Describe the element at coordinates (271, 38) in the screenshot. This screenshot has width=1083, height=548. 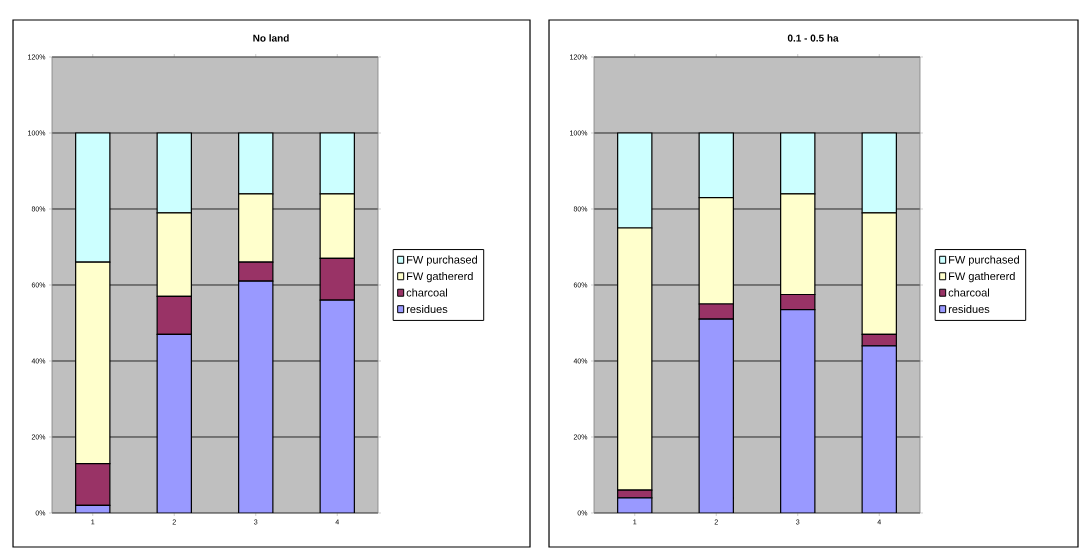
I see `chart-title: No land` at that location.